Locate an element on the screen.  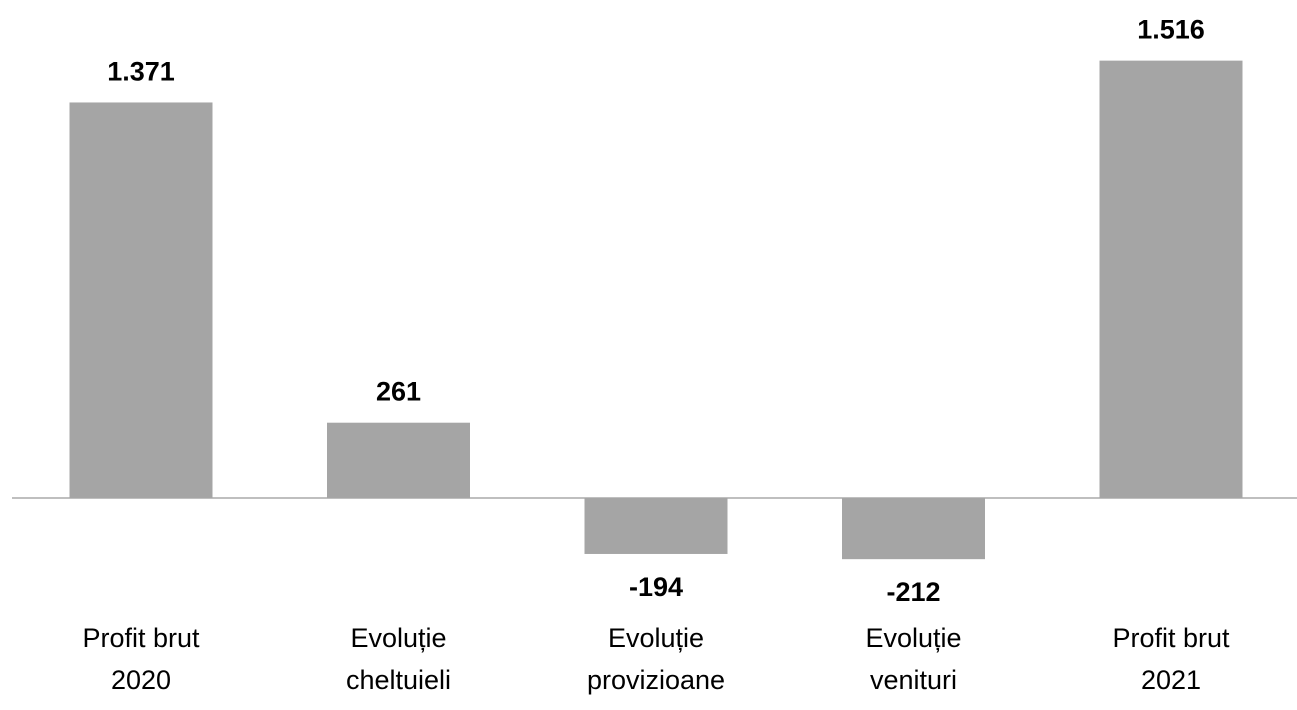
category-label-4-line-0: Profit brut is located at coordinates (1171, 638).